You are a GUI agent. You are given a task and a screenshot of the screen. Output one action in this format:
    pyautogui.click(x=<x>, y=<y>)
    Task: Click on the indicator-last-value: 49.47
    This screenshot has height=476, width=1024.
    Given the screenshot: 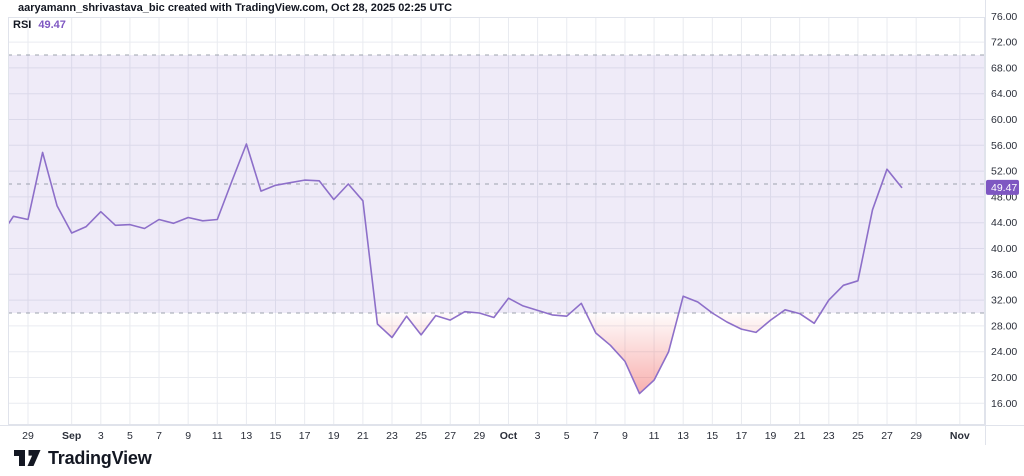 What is the action you would take?
    pyautogui.click(x=52, y=25)
    